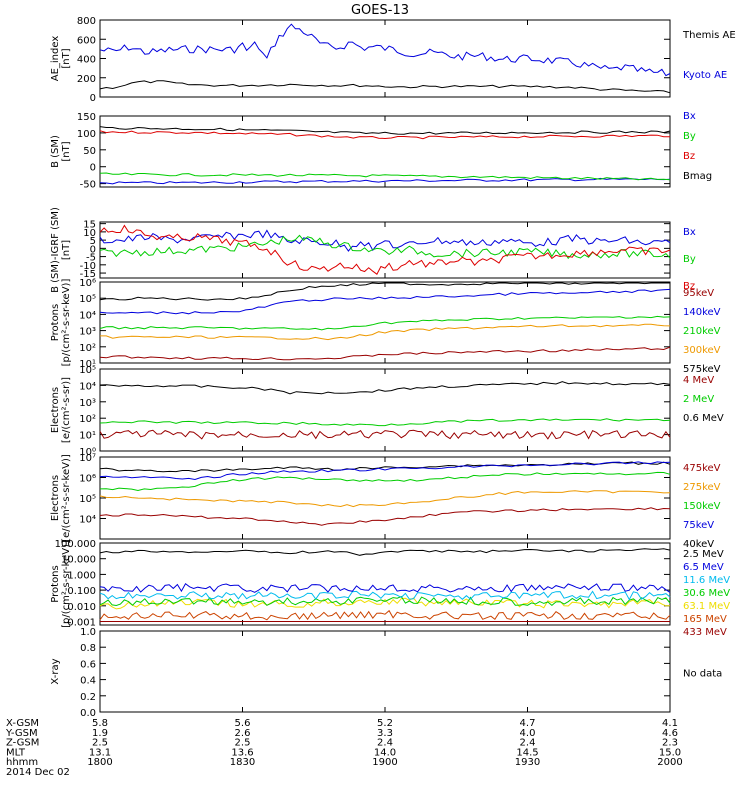 The height and width of the screenshot is (804, 750). Describe the element at coordinates (705, 75) in the screenshot. I see `panel-1-legend-kyoto-ae: Kyoto AE` at that location.